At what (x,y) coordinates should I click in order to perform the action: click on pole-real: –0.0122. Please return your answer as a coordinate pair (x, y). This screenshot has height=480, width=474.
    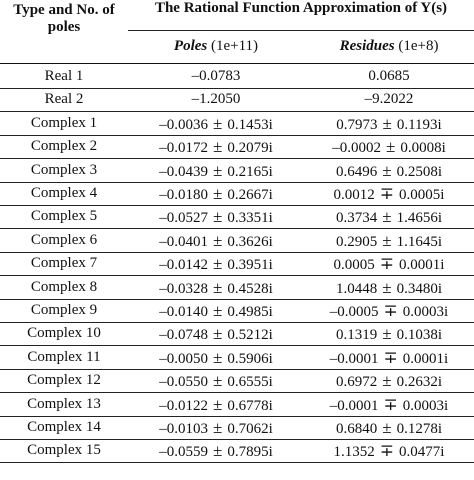
    Looking at the image, I should click on (183, 405).